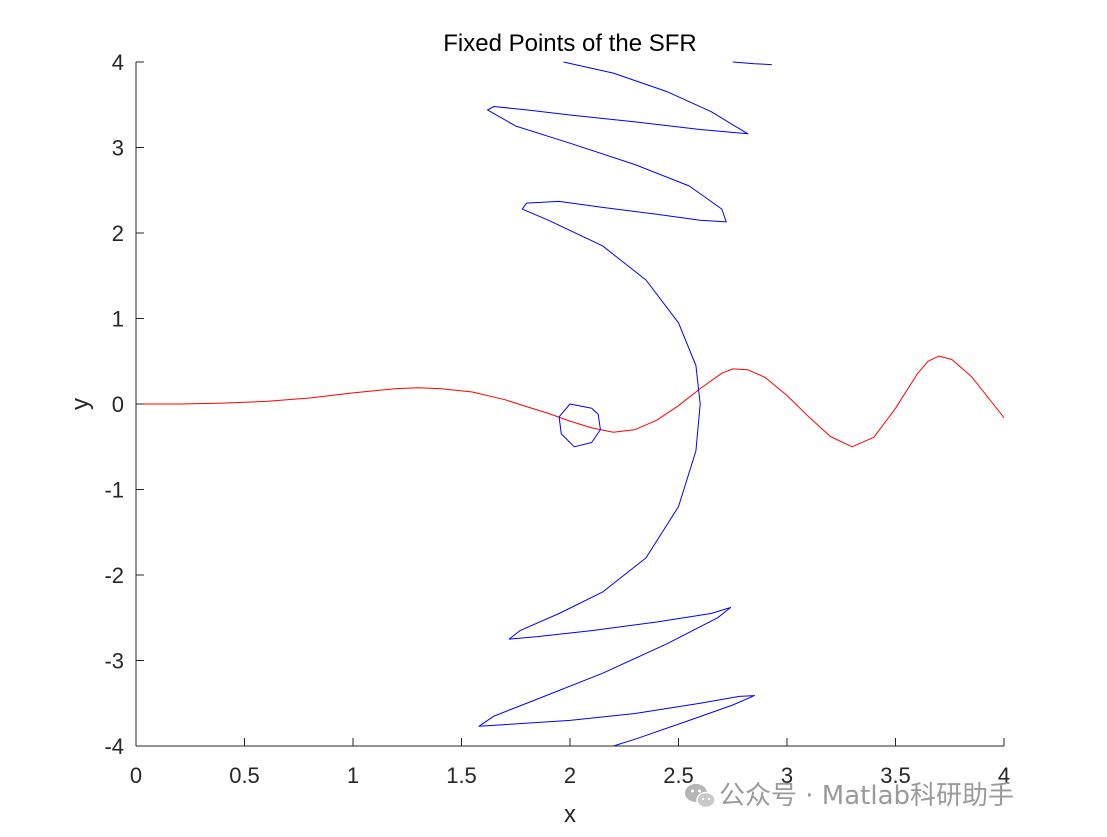  Describe the element at coordinates (569, 43) in the screenshot. I see `chart-title: Fixed Points of the SFR` at that location.